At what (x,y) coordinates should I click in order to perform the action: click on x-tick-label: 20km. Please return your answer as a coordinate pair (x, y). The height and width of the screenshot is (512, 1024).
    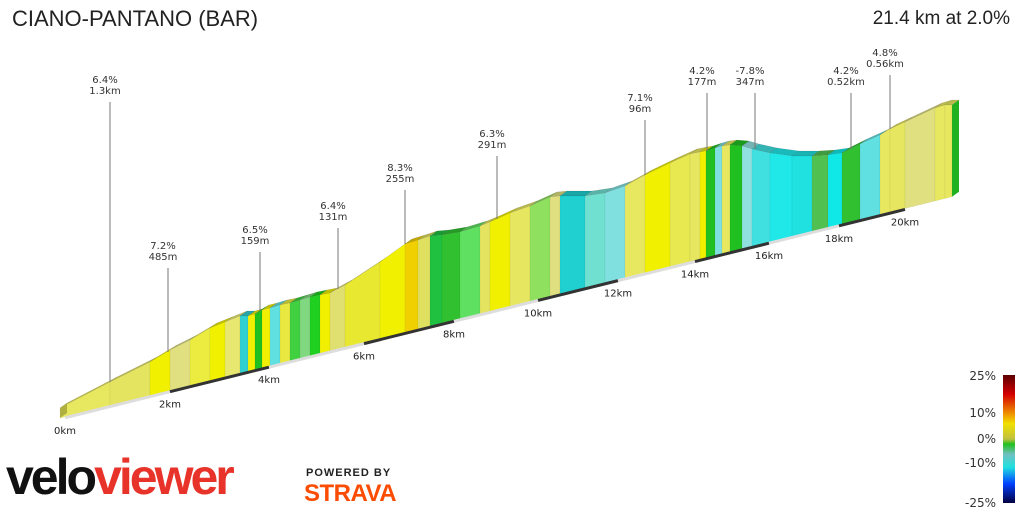
    Looking at the image, I should click on (905, 222).